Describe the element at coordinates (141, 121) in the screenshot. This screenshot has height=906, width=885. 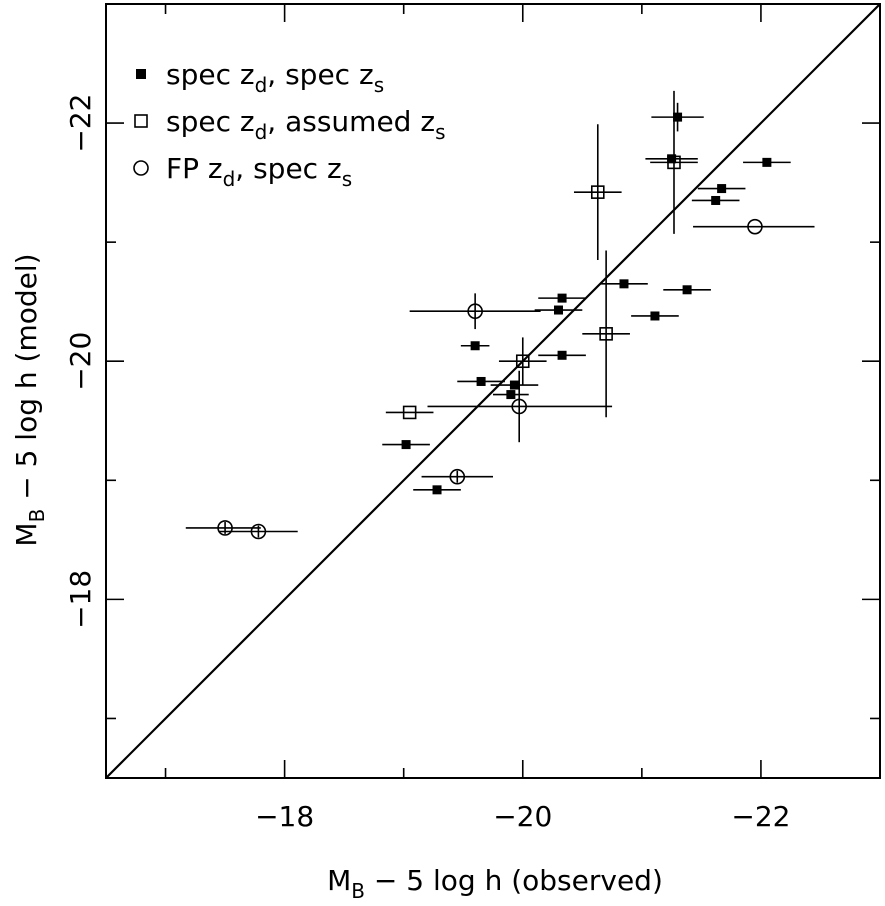
I see `legend-open-square-marker` at that location.